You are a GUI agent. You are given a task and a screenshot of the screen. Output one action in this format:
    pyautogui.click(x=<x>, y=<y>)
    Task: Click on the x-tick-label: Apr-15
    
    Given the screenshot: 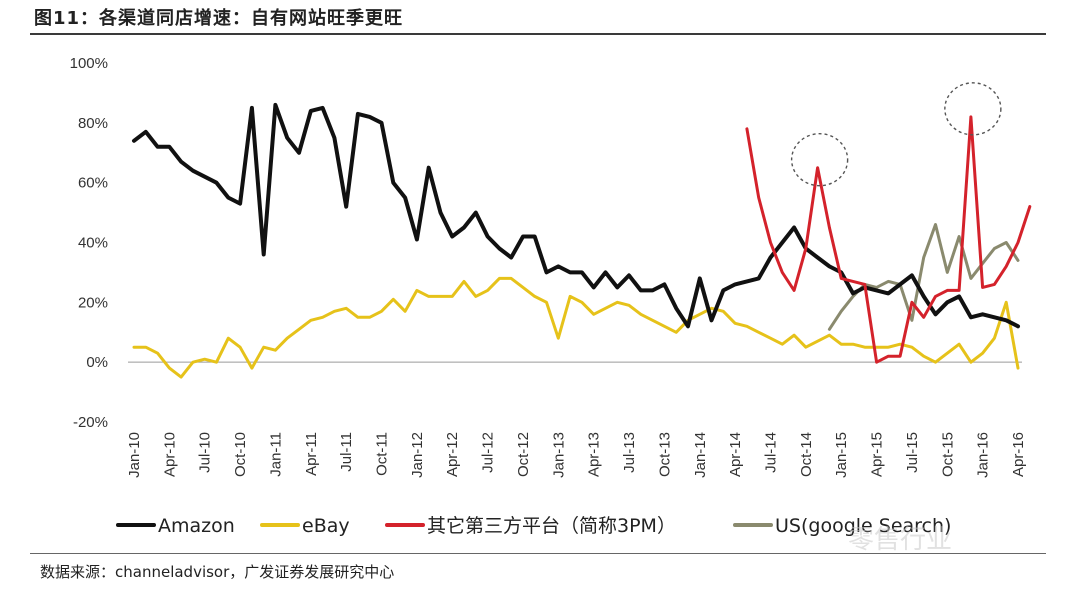 What is the action you would take?
    pyautogui.click(x=877, y=454)
    